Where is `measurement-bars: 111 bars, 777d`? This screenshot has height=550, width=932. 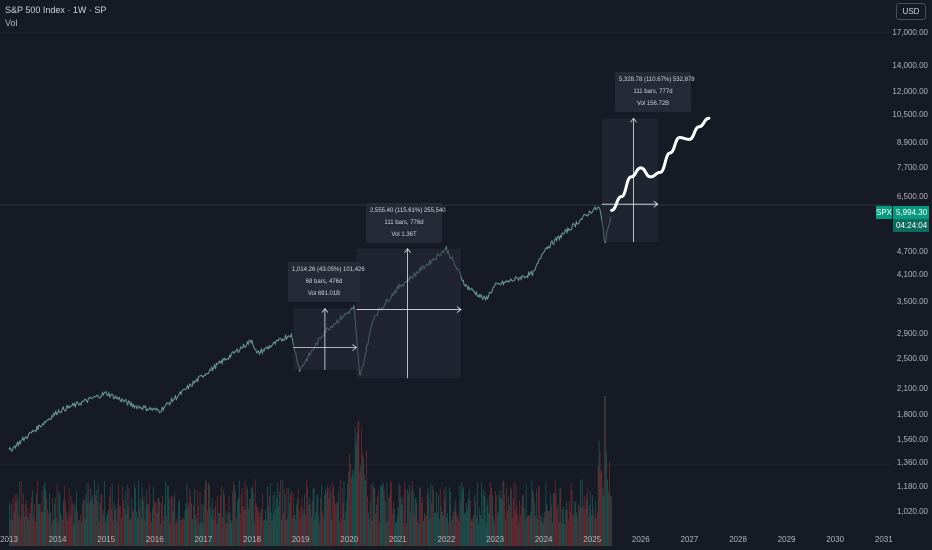 measurement-bars: 111 bars, 777d is located at coordinates (653, 92).